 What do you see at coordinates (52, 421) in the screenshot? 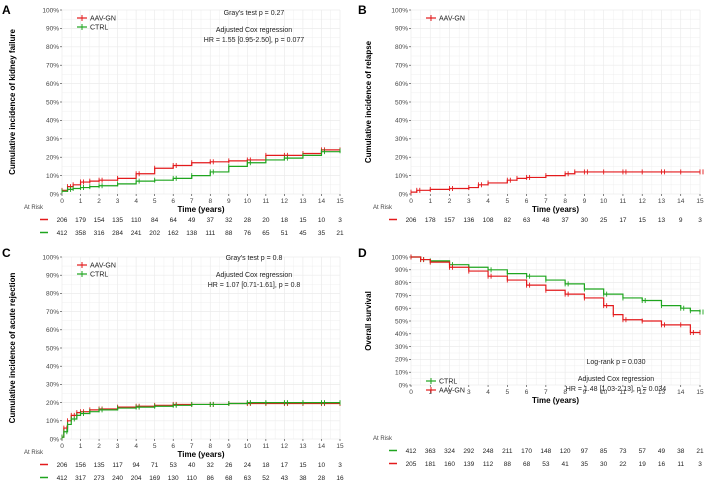
I see `y-tick-label: 10%` at bounding box center [52, 421].